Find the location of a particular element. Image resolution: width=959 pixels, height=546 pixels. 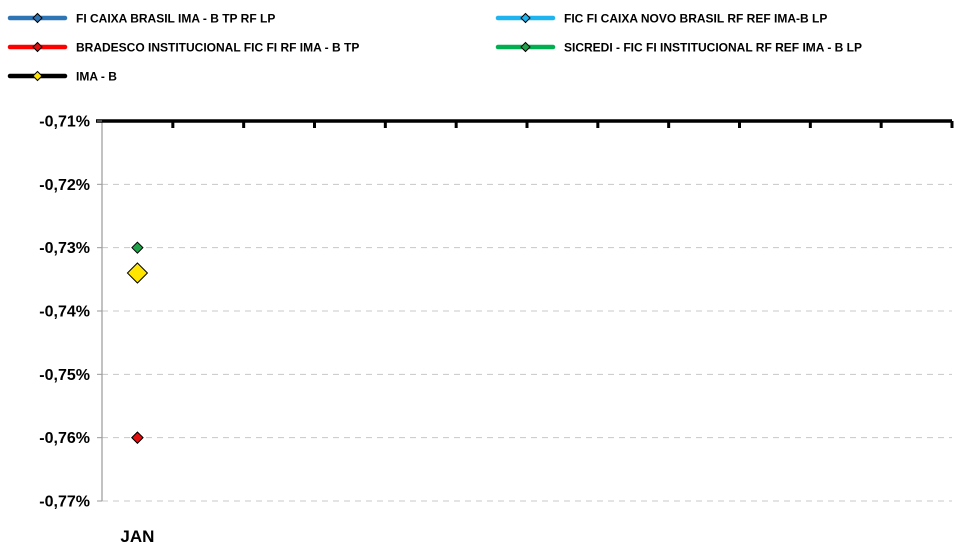

legend-item: FIC FI CAIXA NOVO BRASIL RF REF IMA-B LP is located at coordinates (661, 19).